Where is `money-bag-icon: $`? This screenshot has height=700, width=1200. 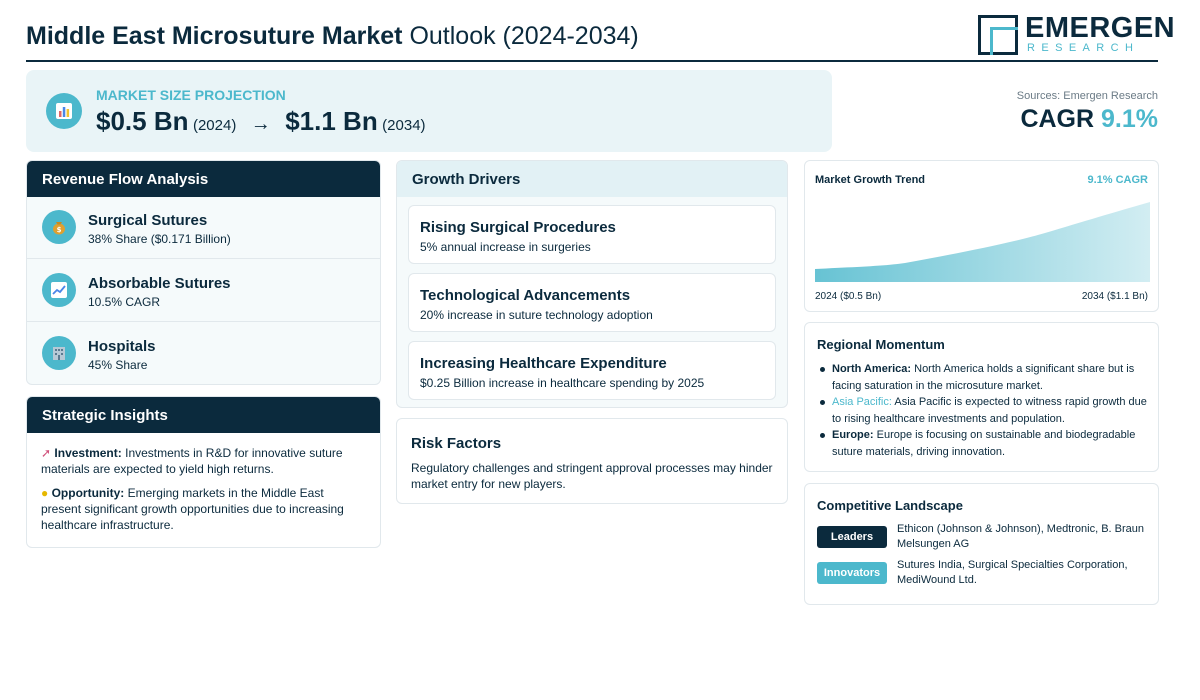 money-bag-icon: $ is located at coordinates (59, 227).